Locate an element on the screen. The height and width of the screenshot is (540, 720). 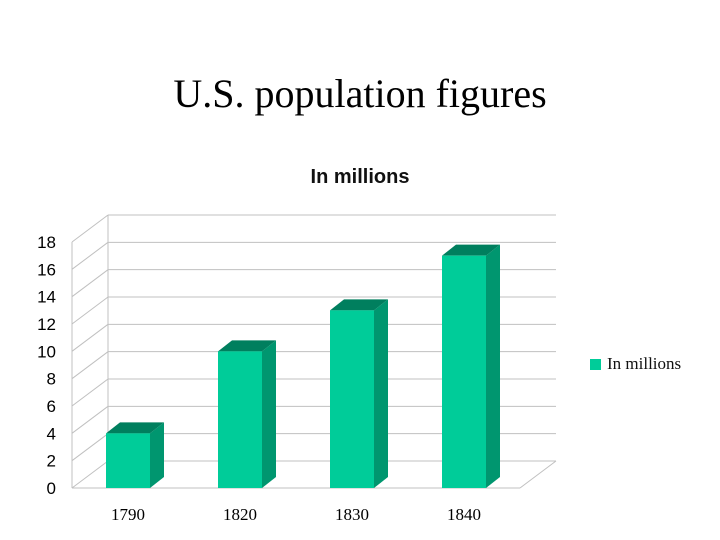
y-tick-label: 6 is located at coordinates (51, 406).